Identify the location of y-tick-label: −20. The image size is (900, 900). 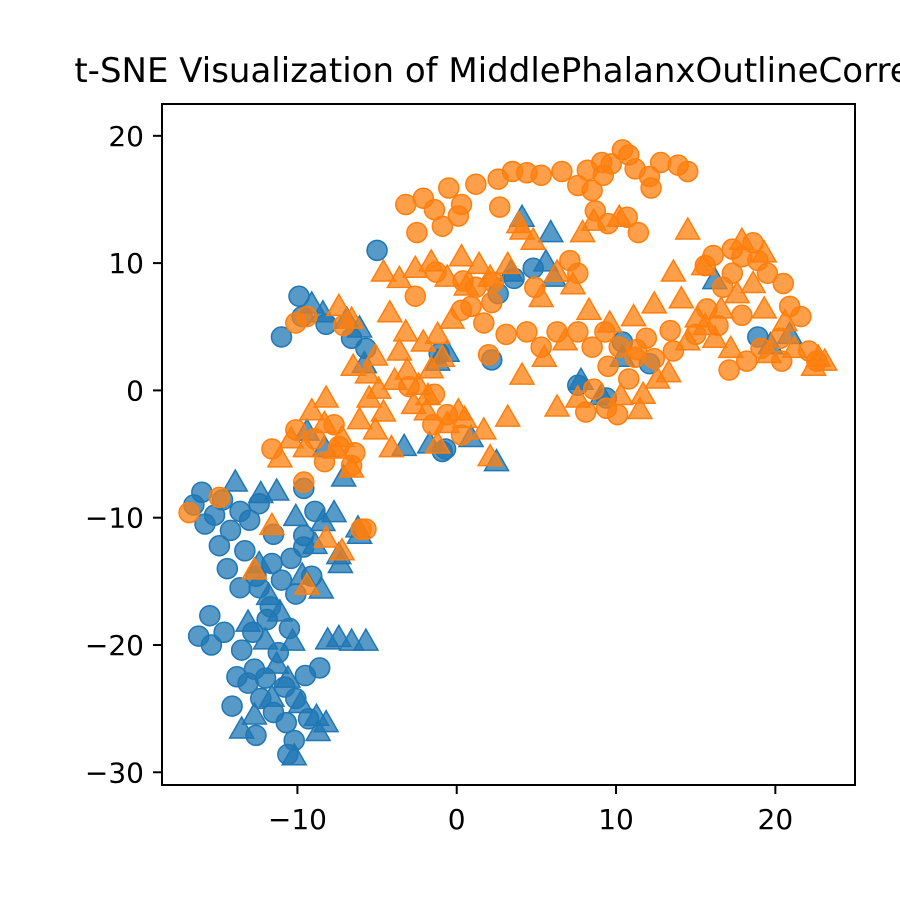
(114, 645).